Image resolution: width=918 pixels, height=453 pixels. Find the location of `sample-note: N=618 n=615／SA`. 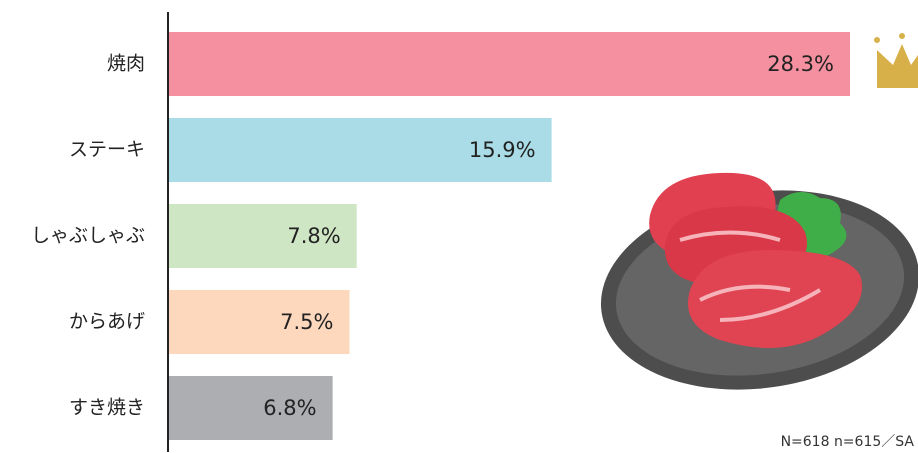

sample-note: N=618 n=615／SA is located at coordinates (848, 442).